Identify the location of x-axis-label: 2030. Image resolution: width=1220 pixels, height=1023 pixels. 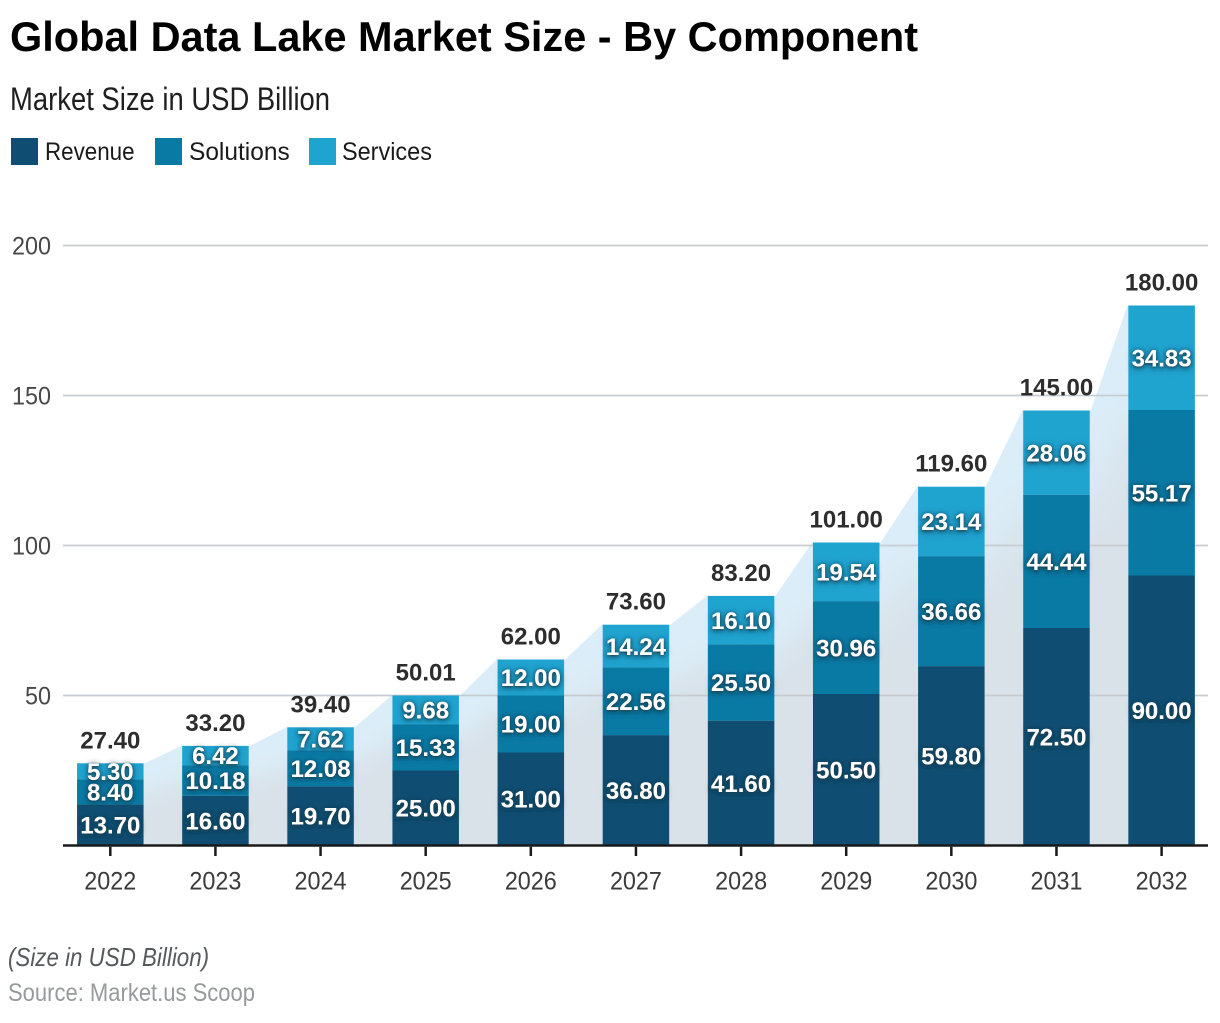
(951, 882).